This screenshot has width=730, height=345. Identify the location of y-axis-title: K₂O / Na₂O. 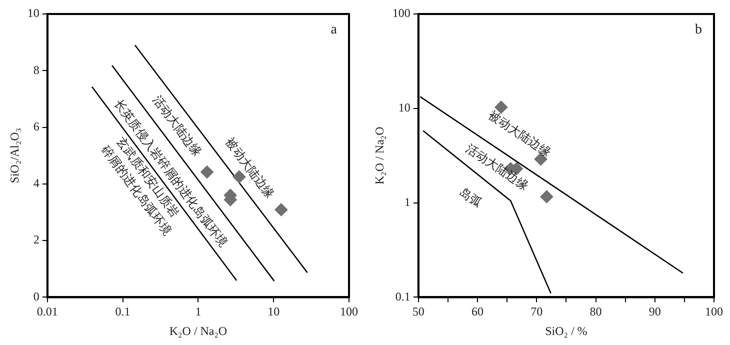
(379, 155).